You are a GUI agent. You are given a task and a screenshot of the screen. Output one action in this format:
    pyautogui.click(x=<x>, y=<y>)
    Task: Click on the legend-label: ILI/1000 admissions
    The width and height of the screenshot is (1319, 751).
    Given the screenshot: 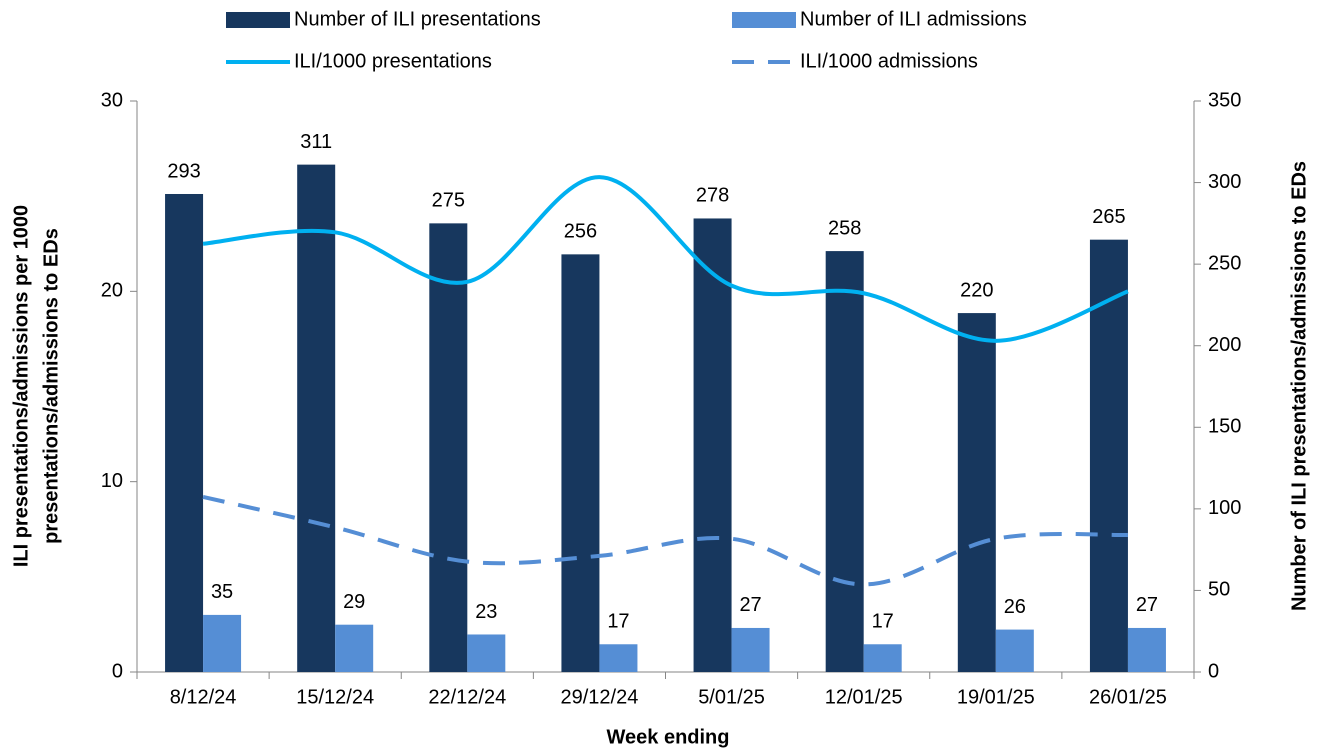 What is the action you would take?
    pyautogui.click(x=889, y=61)
    